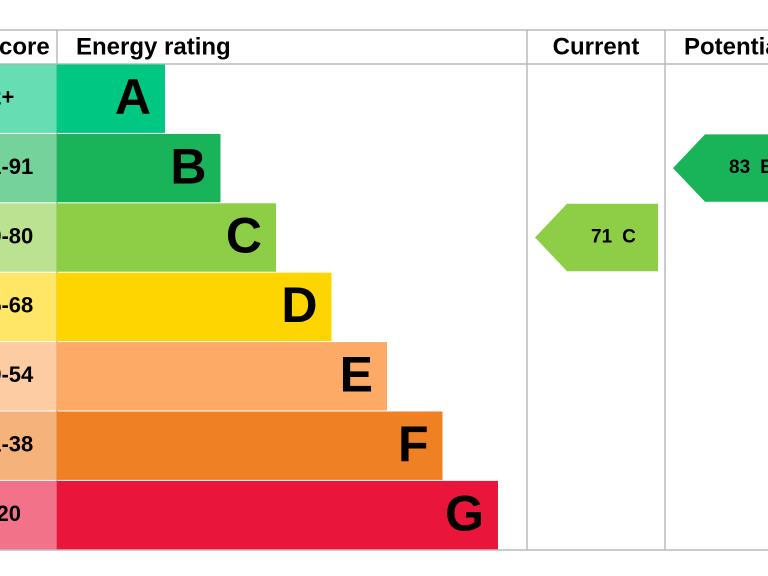 The height and width of the screenshot is (576, 768). What do you see at coordinates (464, 513) in the screenshot?
I see `band-letter: G` at bounding box center [464, 513].